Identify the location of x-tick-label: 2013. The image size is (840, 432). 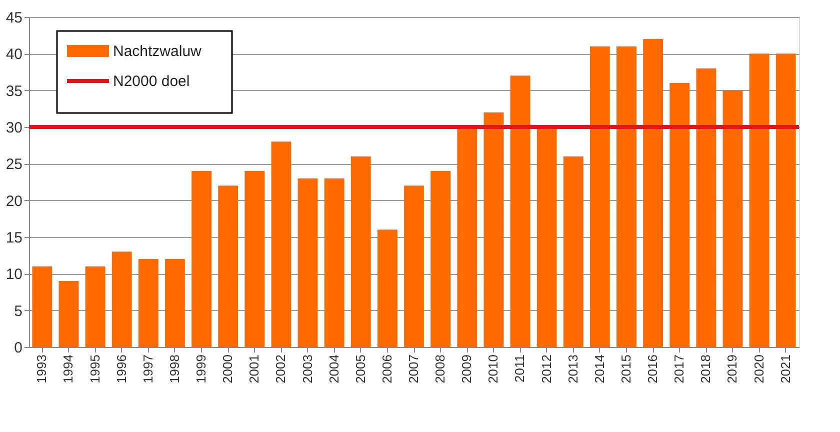
(572, 369).